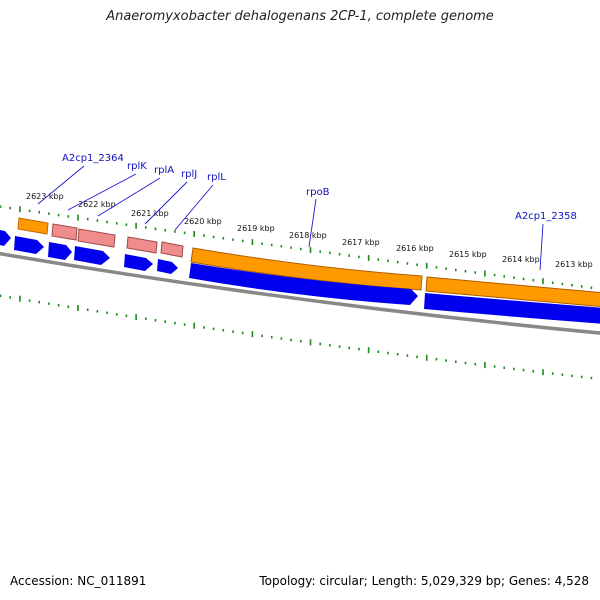  I want to click on cds-arrow-rpob, so click(303, 284).